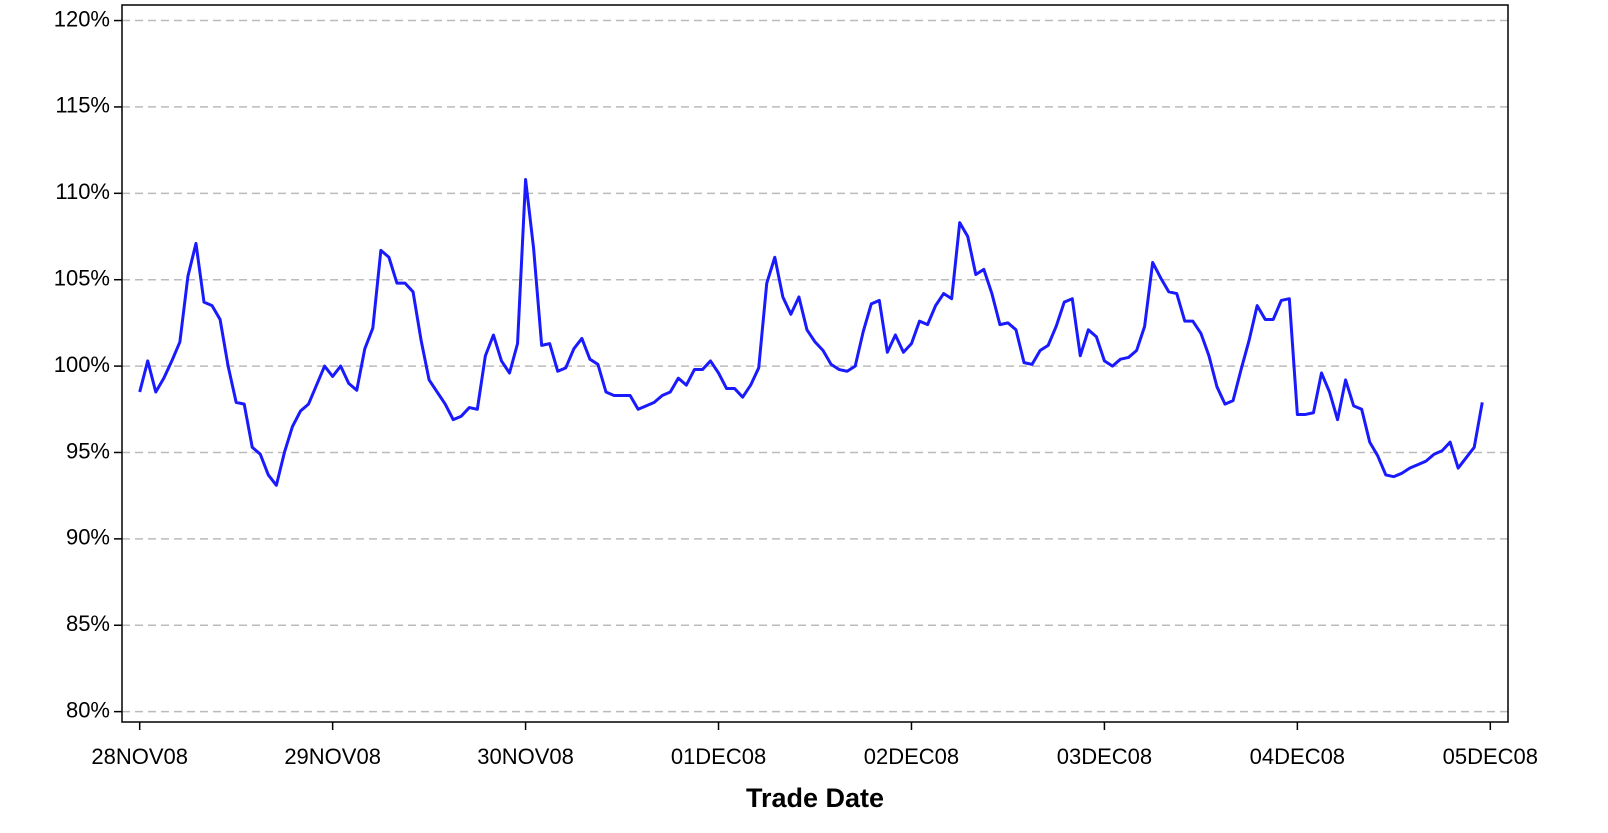 The height and width of the screenshot is (833, 1608). Describe the element at coordinates (82, 278) in the screenshot. I see `y-tick-label: 105%` at that location.